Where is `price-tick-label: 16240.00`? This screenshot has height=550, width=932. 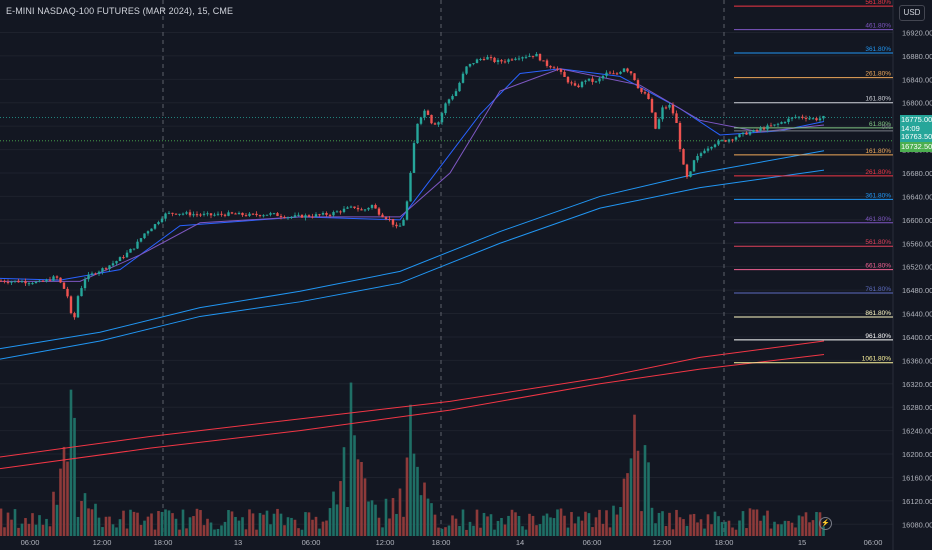 price-tick-label: 16240.00 is located at coordinates (917, 431).